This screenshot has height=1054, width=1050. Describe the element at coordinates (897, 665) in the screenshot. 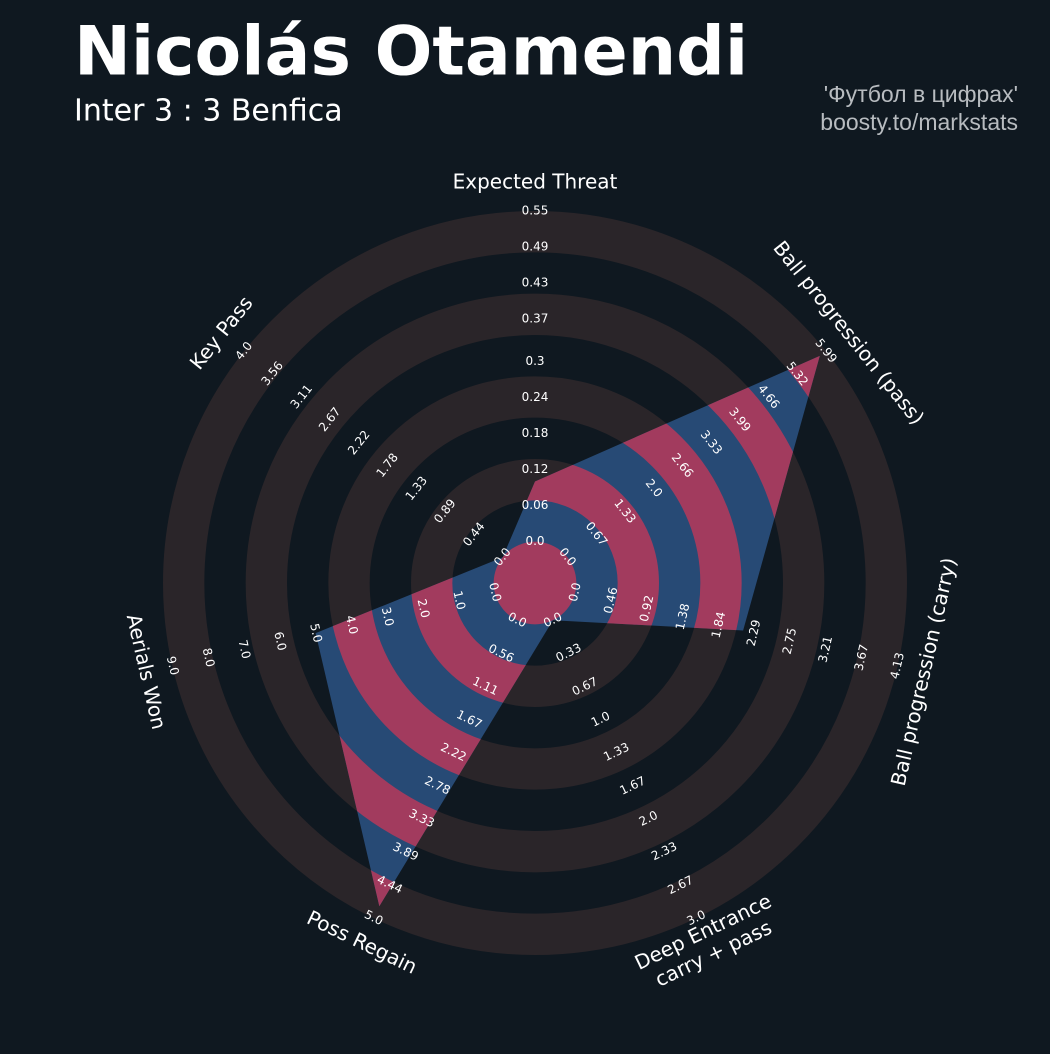

I see `tick-label: 4.13` at that location.